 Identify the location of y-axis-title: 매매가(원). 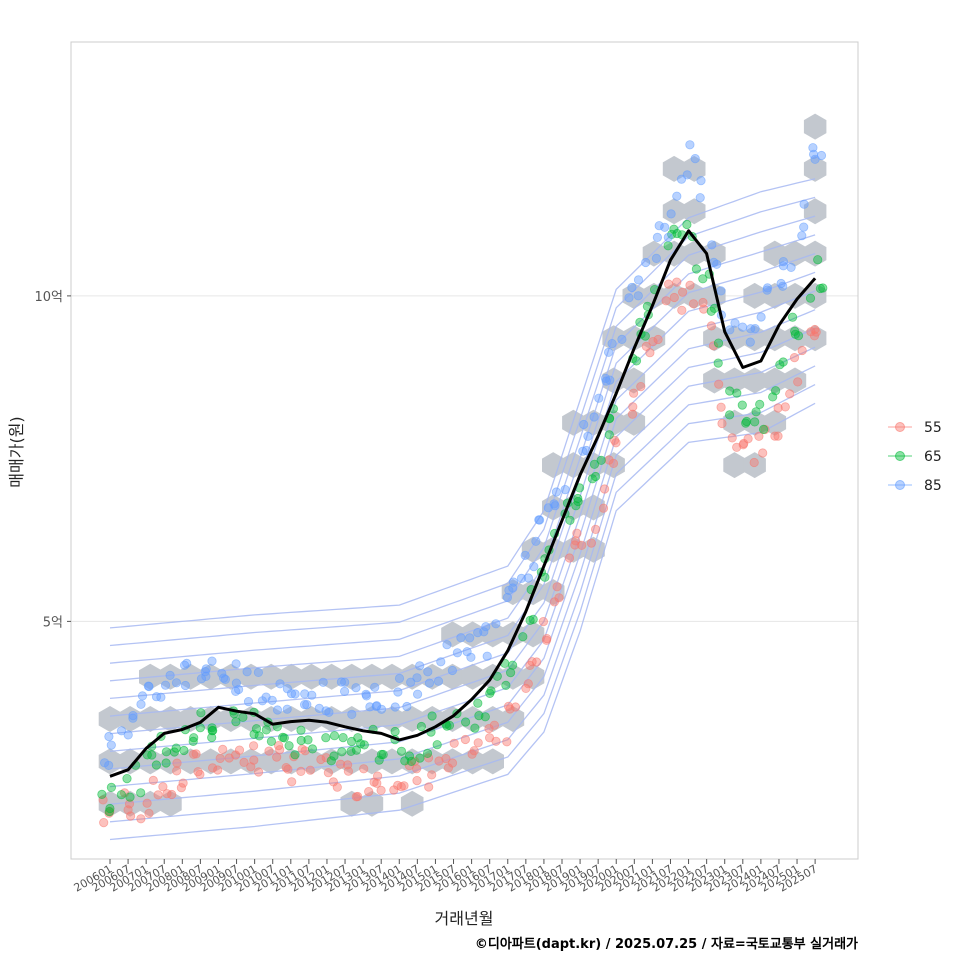
(16, 451).